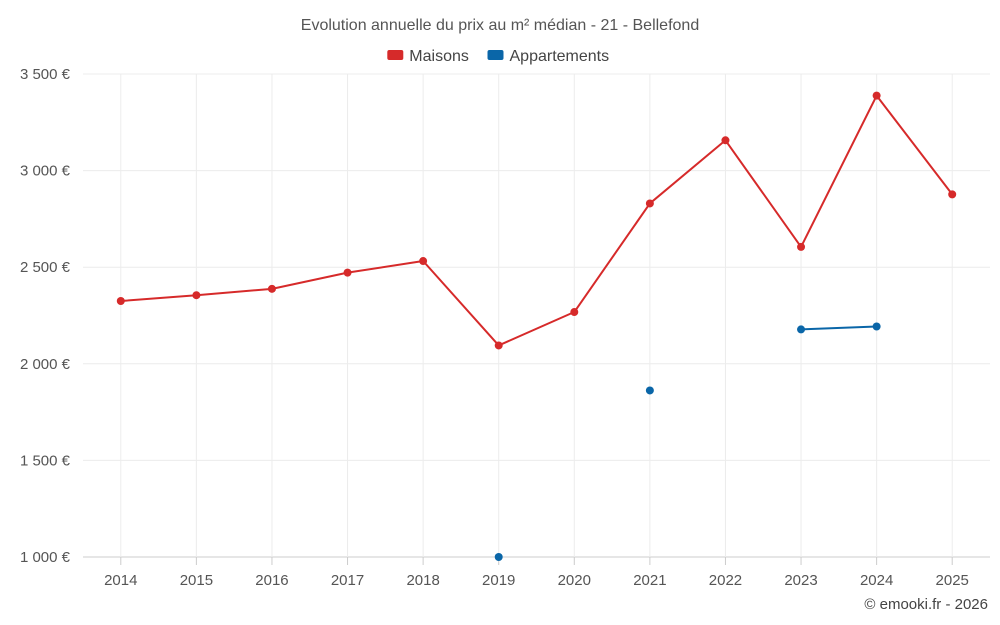  Describe the element at coordinates (45, 171) in the screenshot. I see `y-tick-label: 3 000 €` at that location.